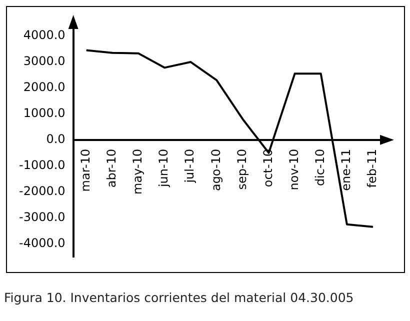 The width and height of the screenshot is (410, 321). Describe the element at coordinates (85, 170) in the screenshot. I see `x-tick-label: mar-10` at that location.